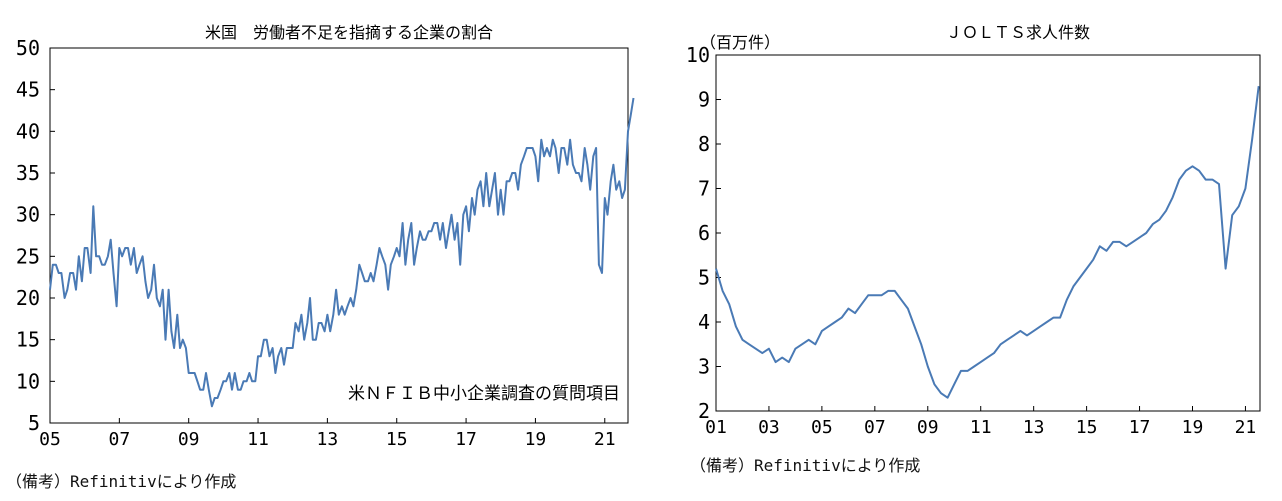  I want to click on y-tick-label: 50, so click(28, 48).